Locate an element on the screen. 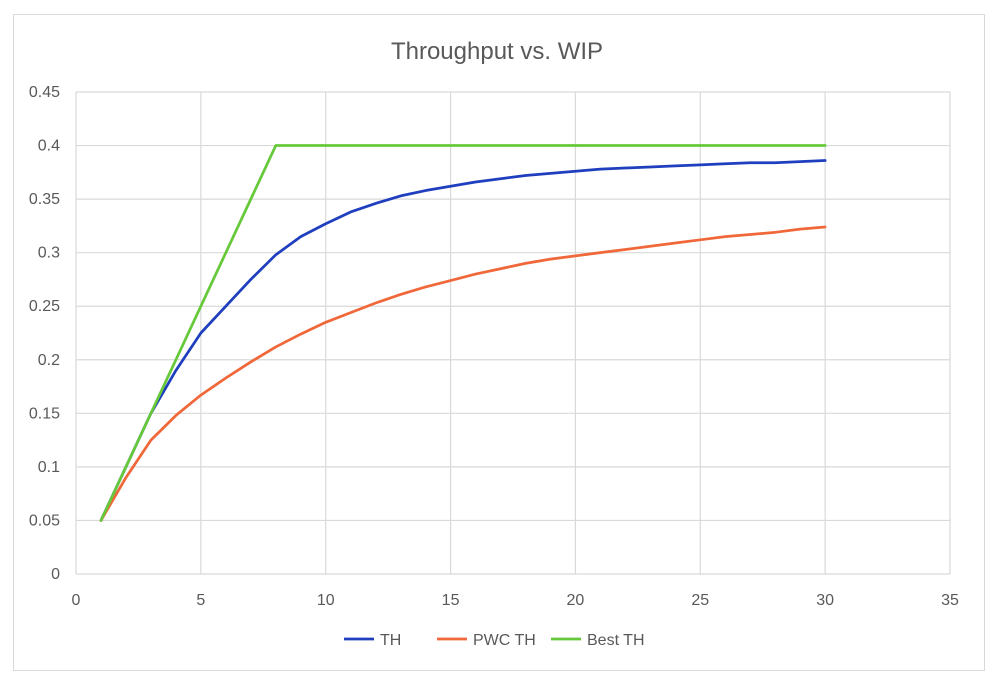  legend-label: Best TH is located at coordinates (616, 640).